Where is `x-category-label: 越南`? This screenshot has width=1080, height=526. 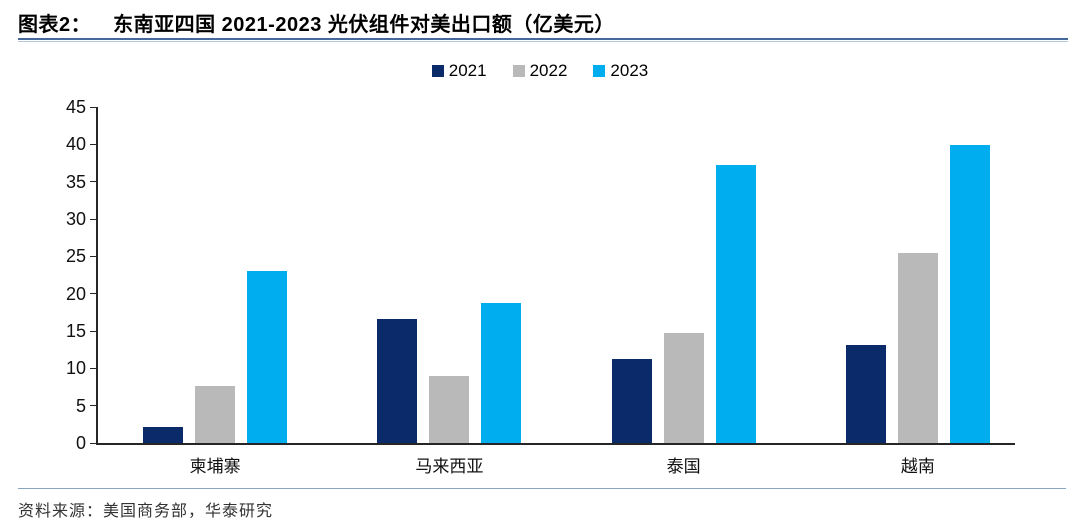
x-category-label: 越南 is located at coordinates (917, 466).